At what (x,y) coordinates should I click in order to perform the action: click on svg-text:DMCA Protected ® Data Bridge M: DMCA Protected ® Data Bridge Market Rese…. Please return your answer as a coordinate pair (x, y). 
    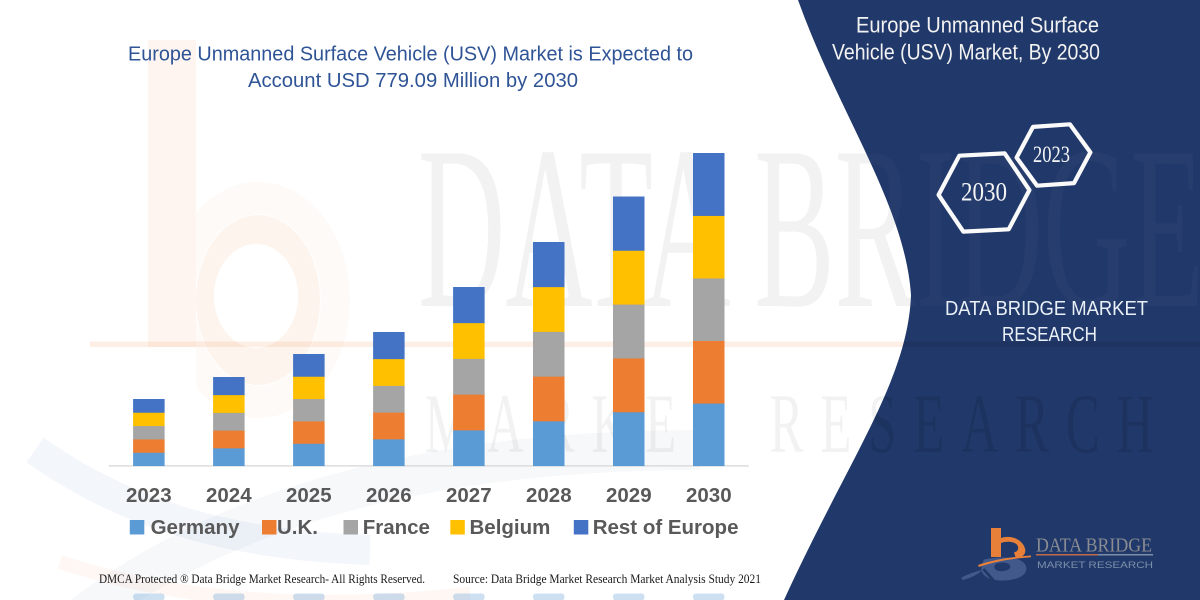
    Looking at the image, I should click on (262, 579).